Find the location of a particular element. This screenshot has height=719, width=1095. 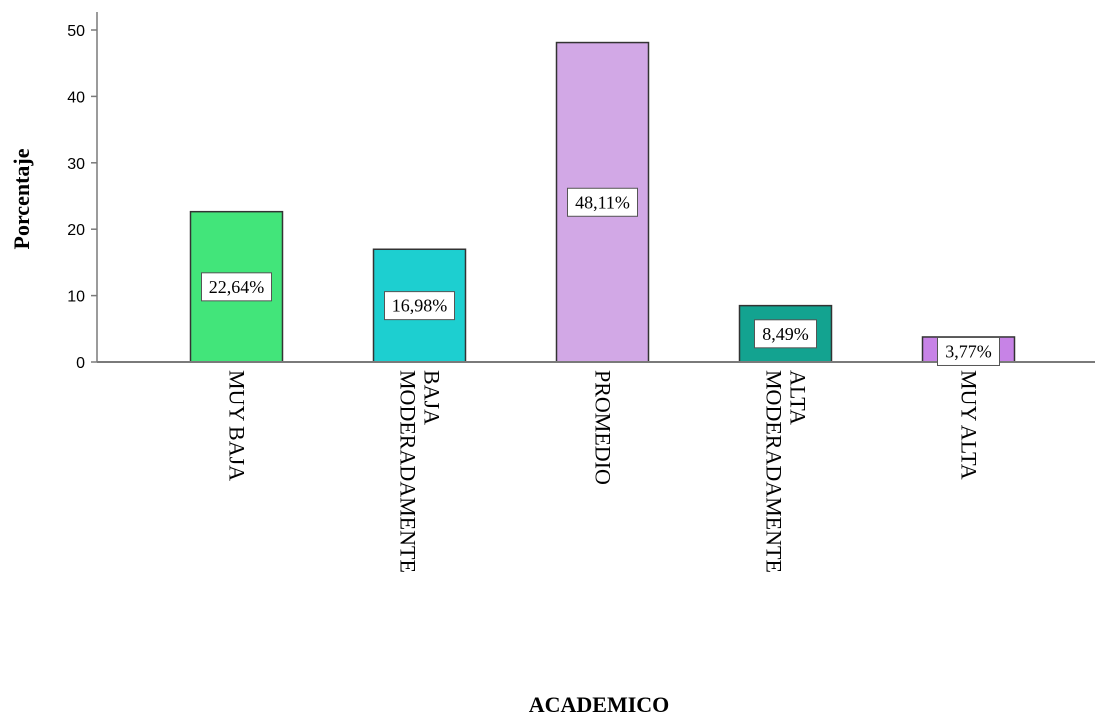

y-axis-title: Porcentaje is located at coordinates (21, 198).